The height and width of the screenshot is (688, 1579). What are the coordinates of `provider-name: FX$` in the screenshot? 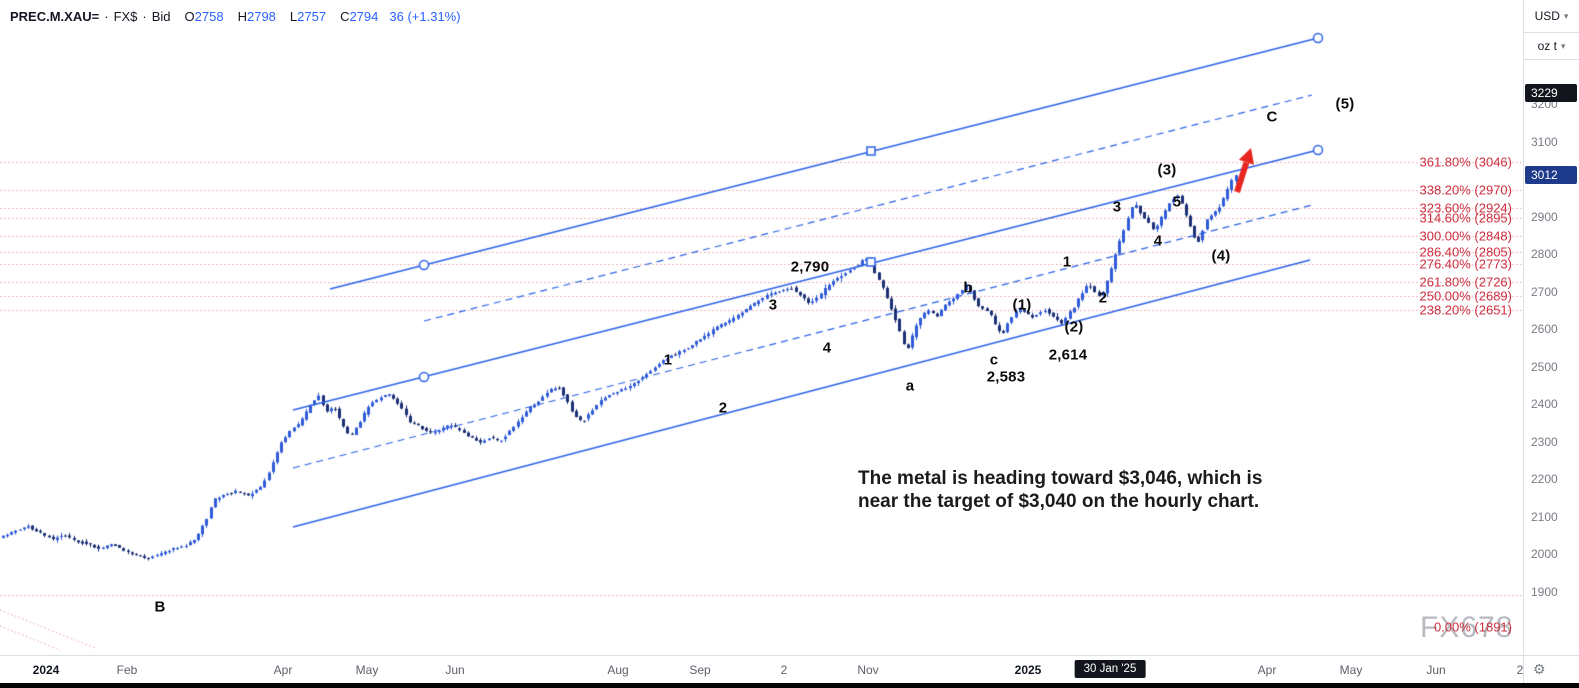 It's located at (125, 16).